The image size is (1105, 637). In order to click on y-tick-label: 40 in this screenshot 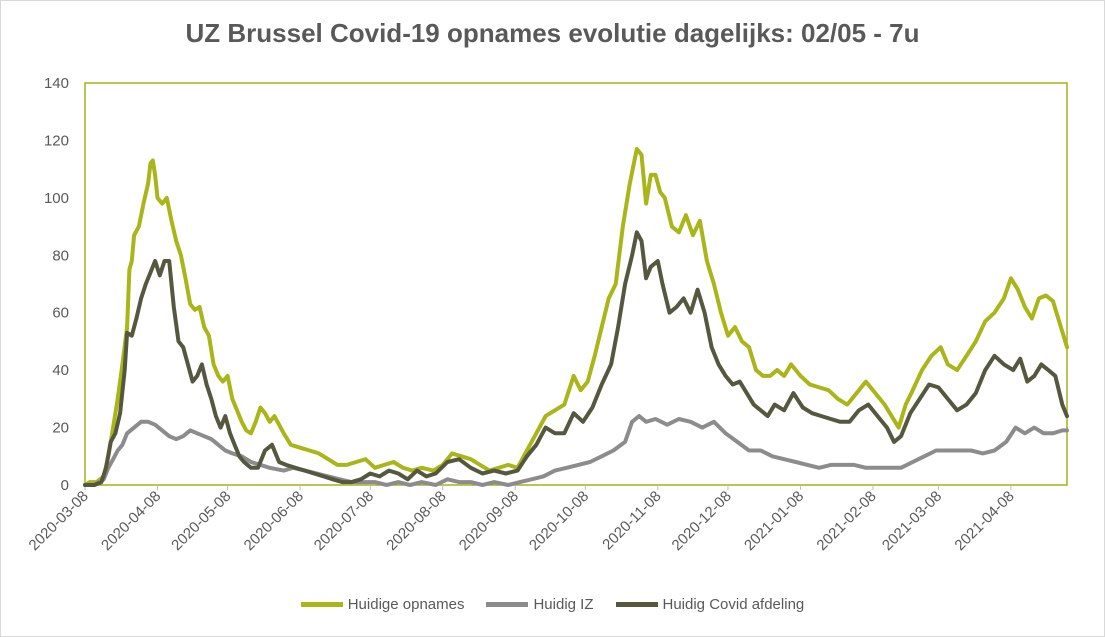, I will do `click(60, 370)`.